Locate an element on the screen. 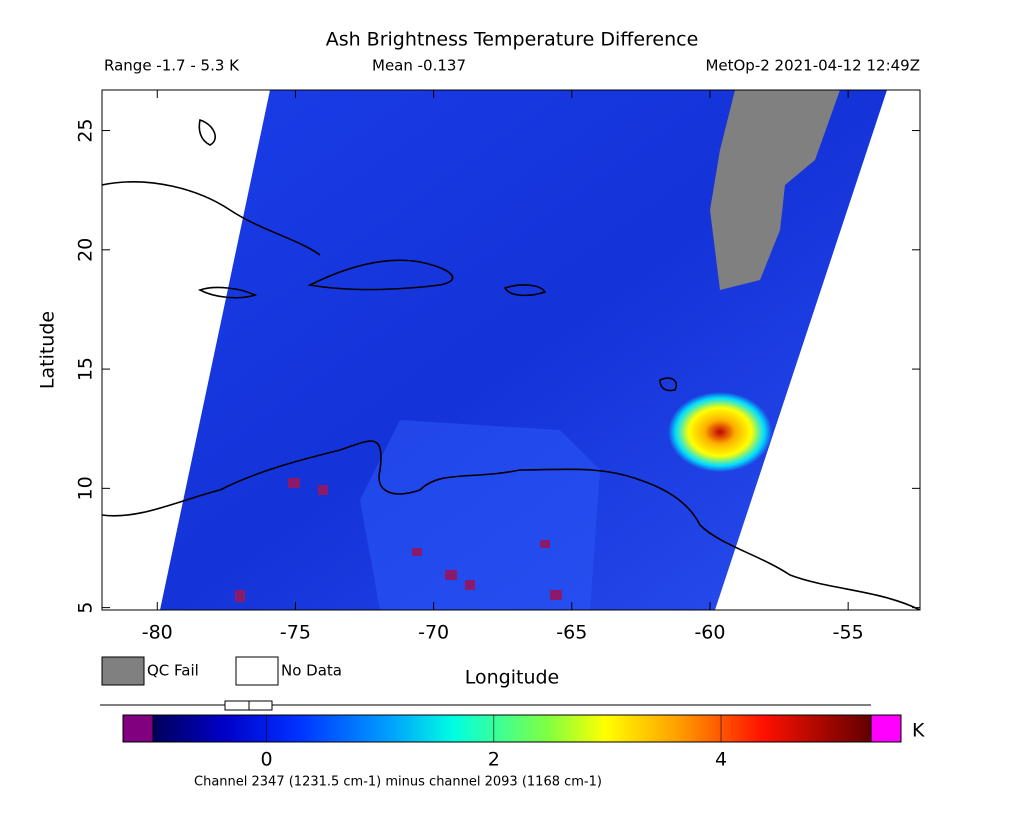 This screenshot has height=813, width=1024. colorbar is located at coordinates (512, 728).